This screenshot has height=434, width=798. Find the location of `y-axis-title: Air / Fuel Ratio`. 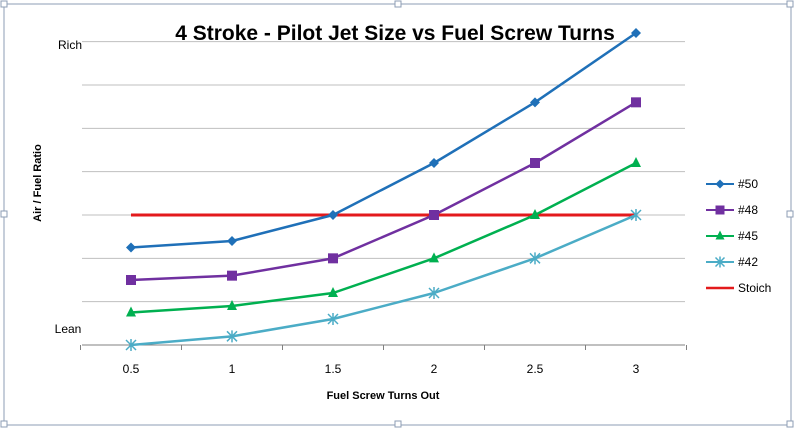

y-axis-title: Air / Fuel Ratio is located at coordinates (38, 183).